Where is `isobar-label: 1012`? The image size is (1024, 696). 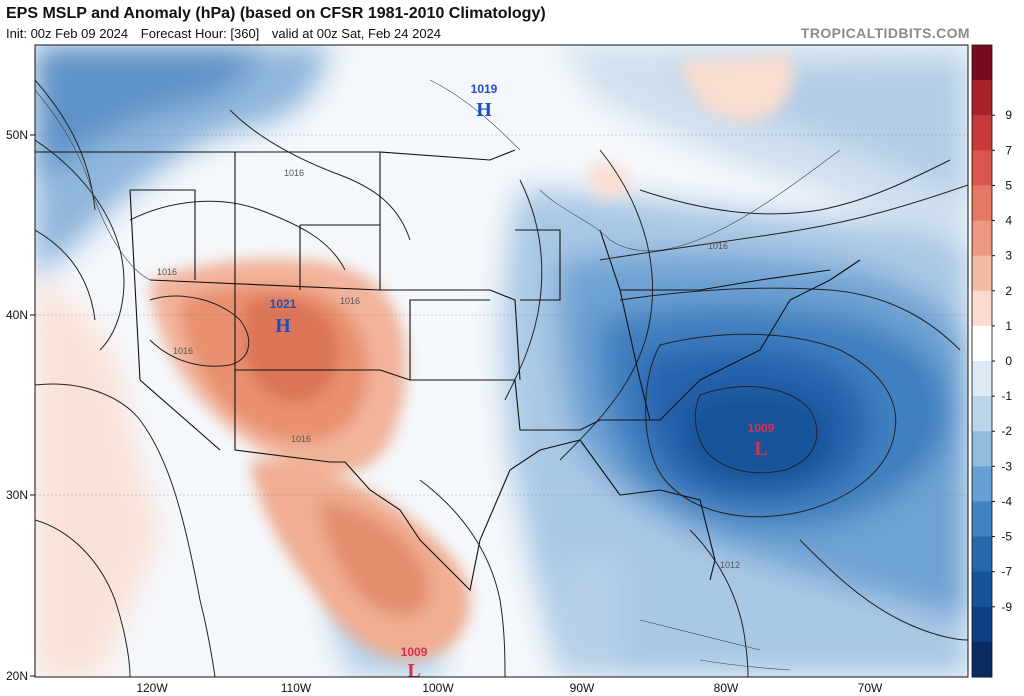 isobar-label: 1012 is located at coordinates (730, 565).